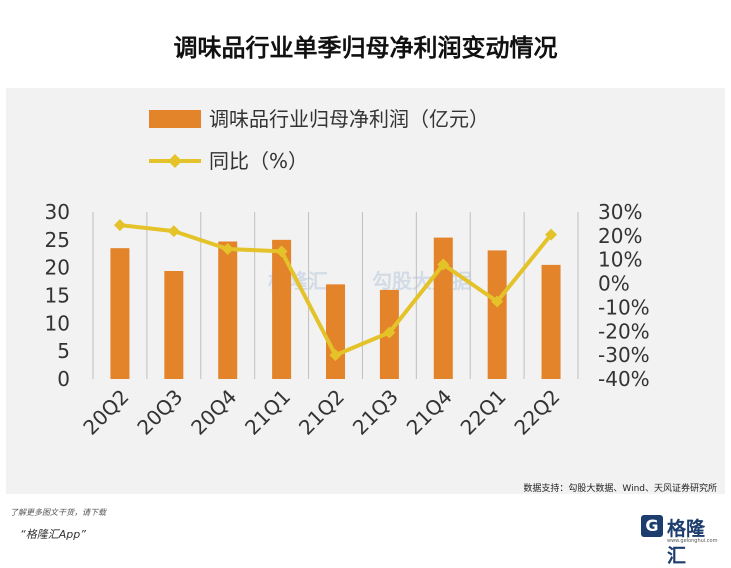 The height and width of the screenshot is (568, 731). Describe the element at coordinates (57, 240) in the screenshot. I see `y-left-tick-label: 25` at that location.